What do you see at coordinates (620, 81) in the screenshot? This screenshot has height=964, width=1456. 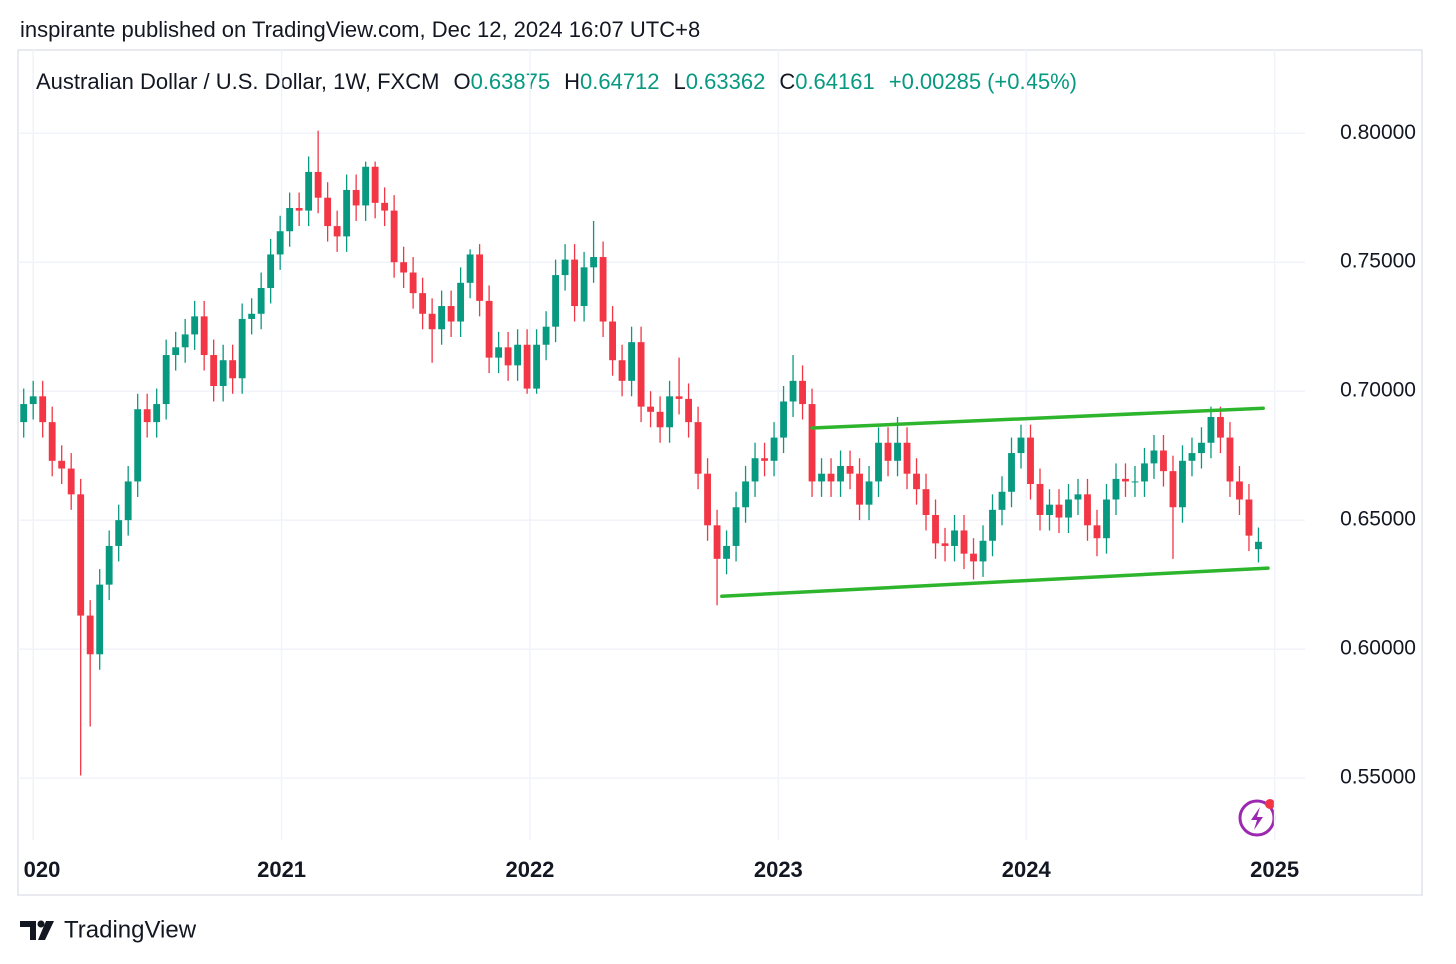 I see `ohlc-value: 0.64712` at bounding box center [620, 81].